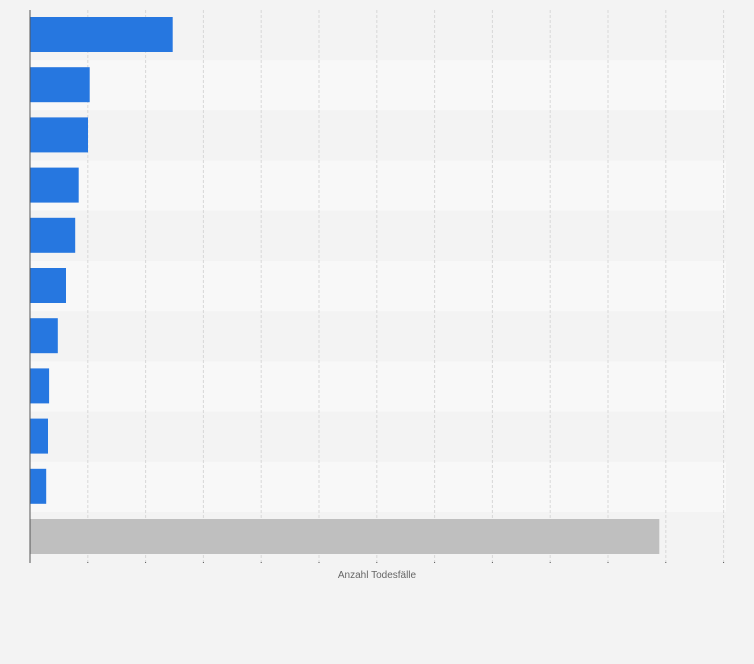  Describe the element at coordinates (377, 575) in the screenshot. I see `x-axis-label: Anzahl Todesfälle` at that location.